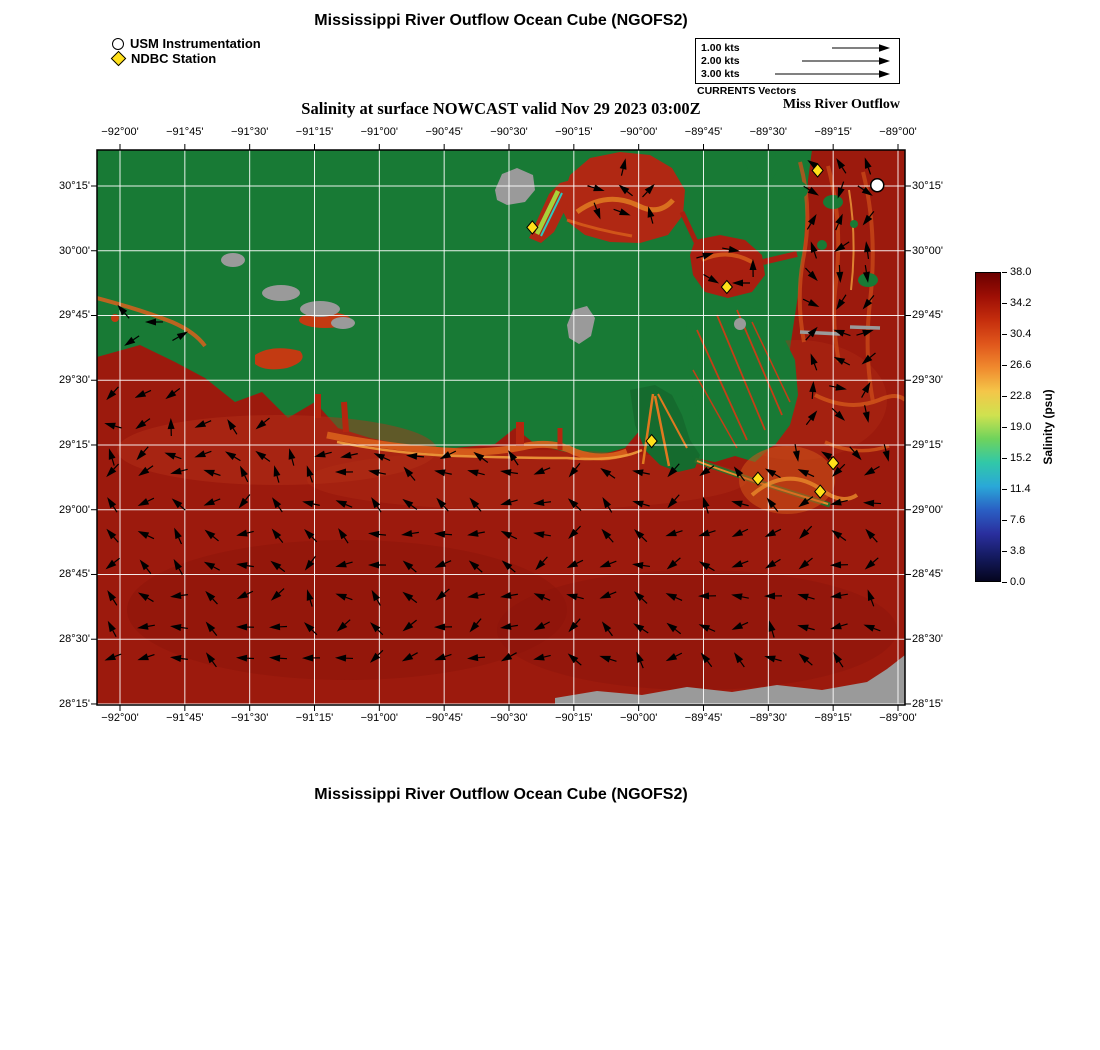  Describe the element at coordinates (846, 60) in the screenshot. I see `vector-arrow-2kt-icon` at that location.